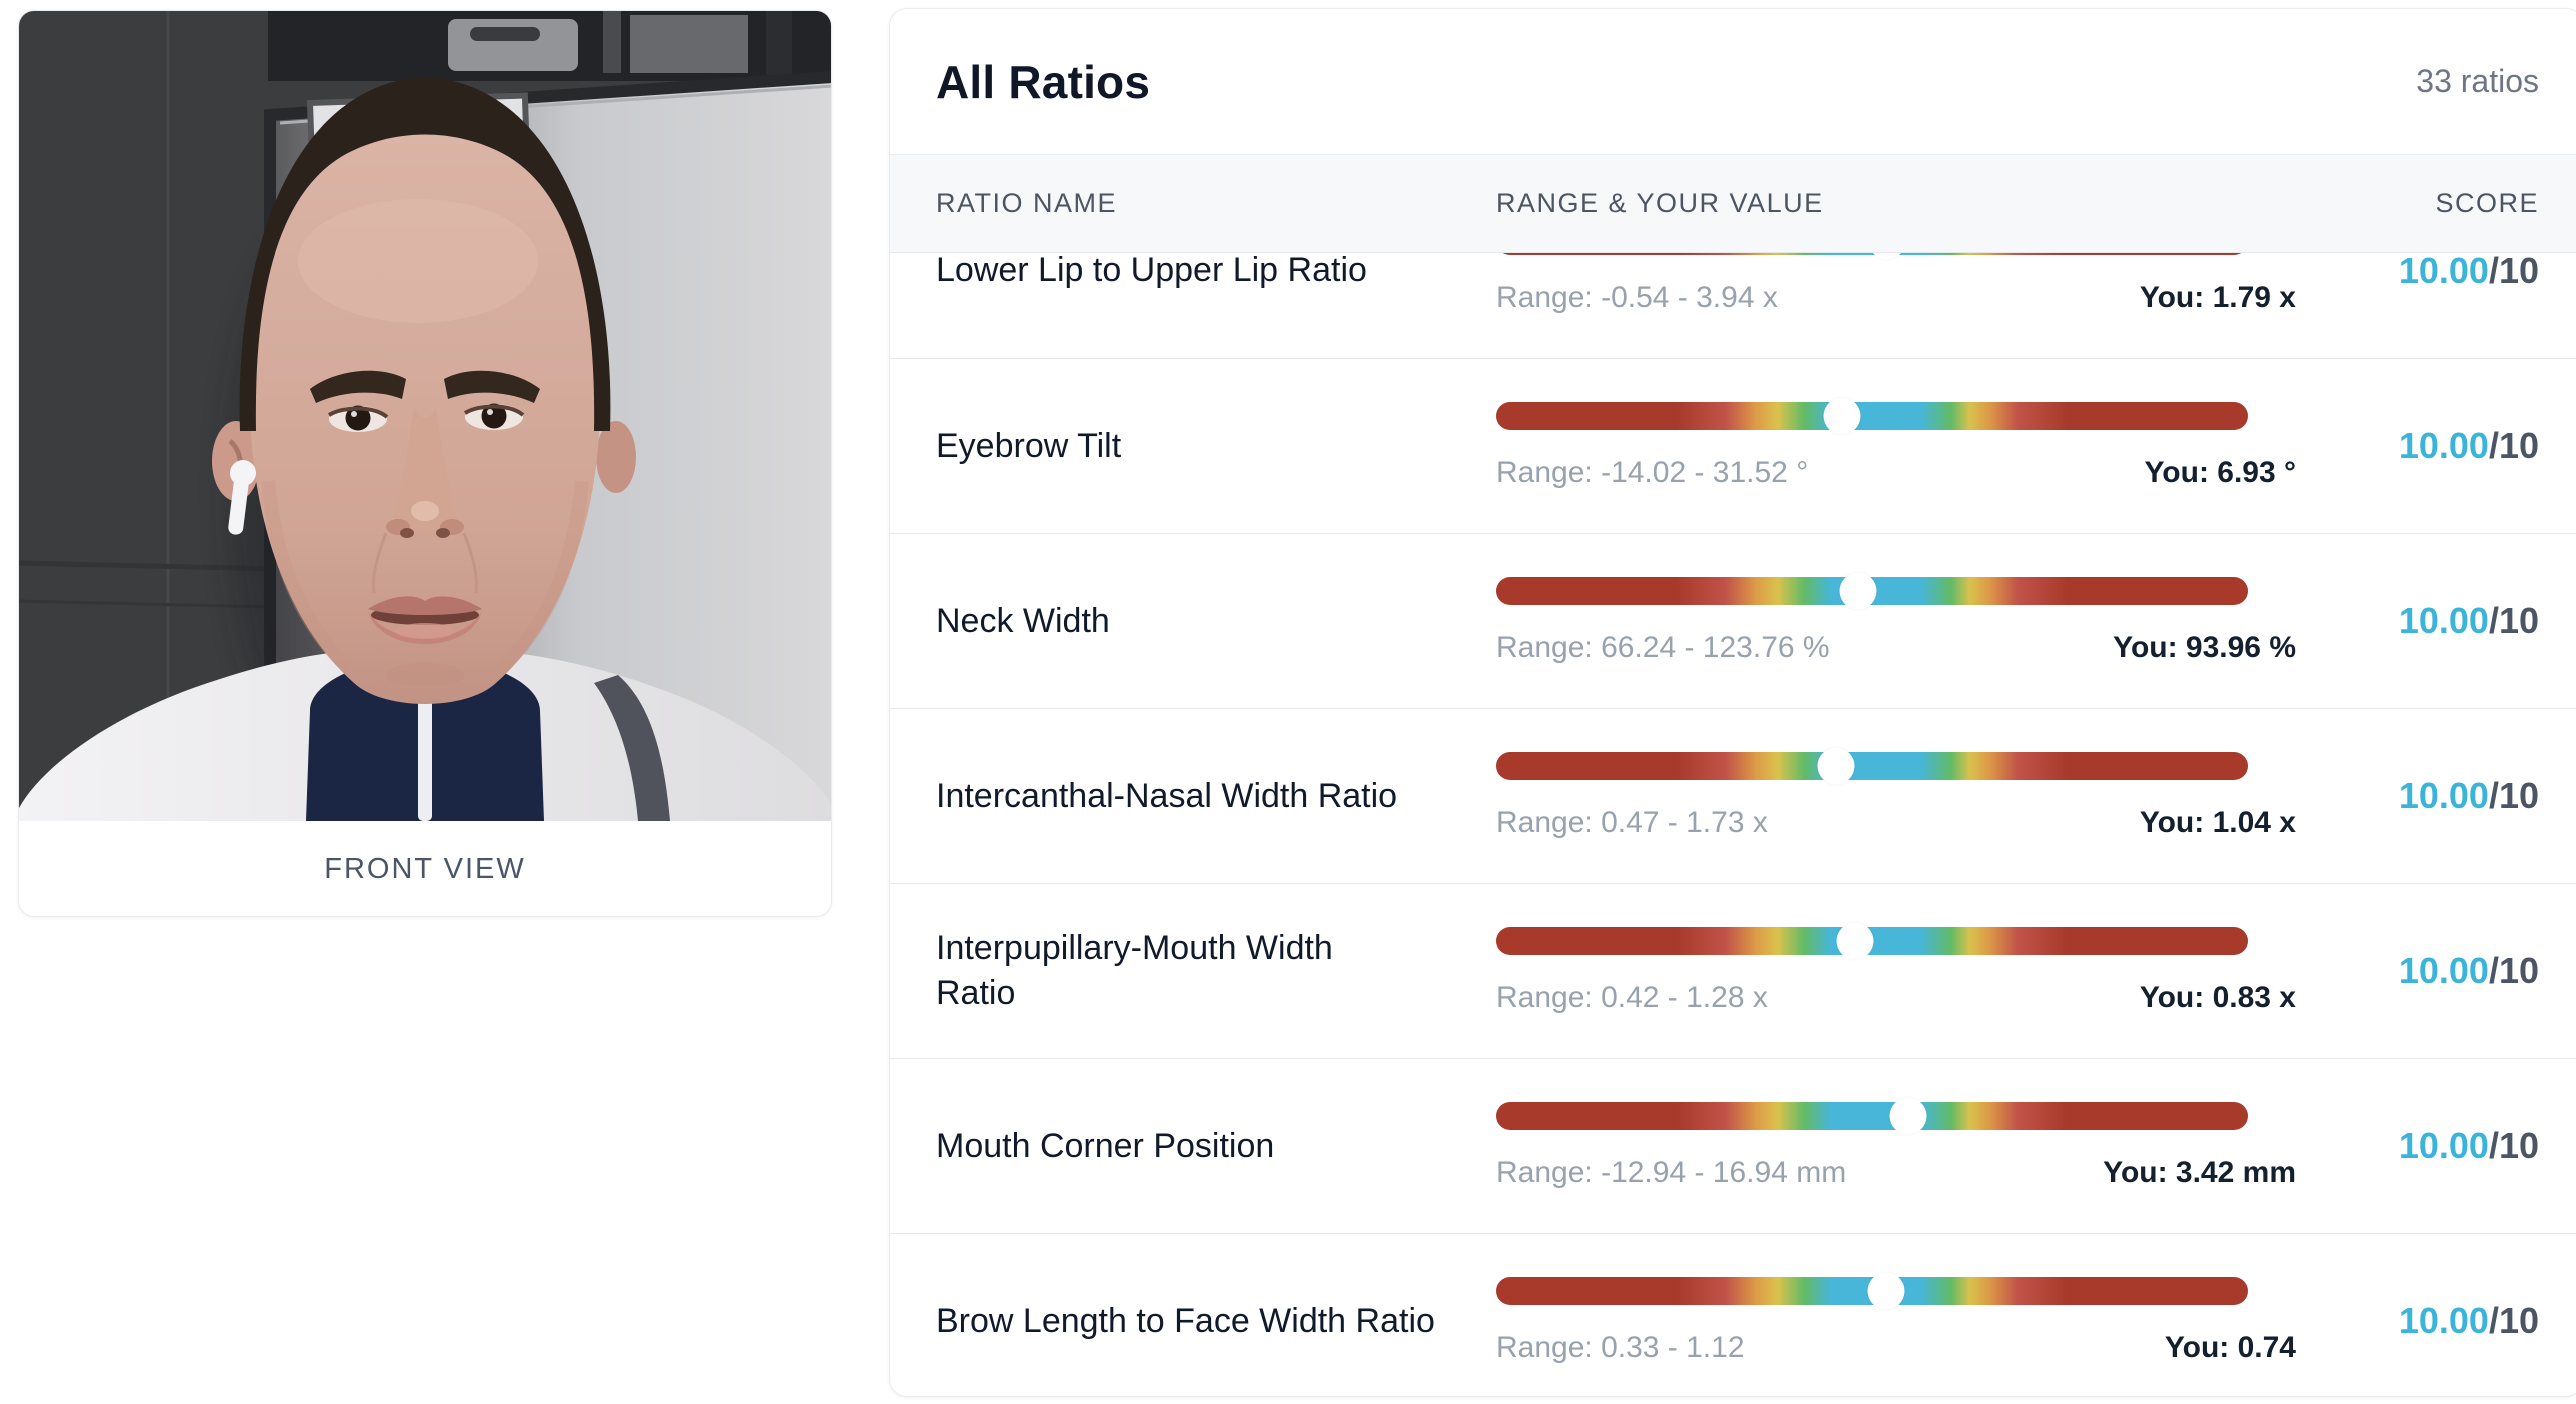 This screenshot has width=2576, height=1404. I want to click on range-label: Range: -0.54 - 3.94 x, so click(1637, 297).